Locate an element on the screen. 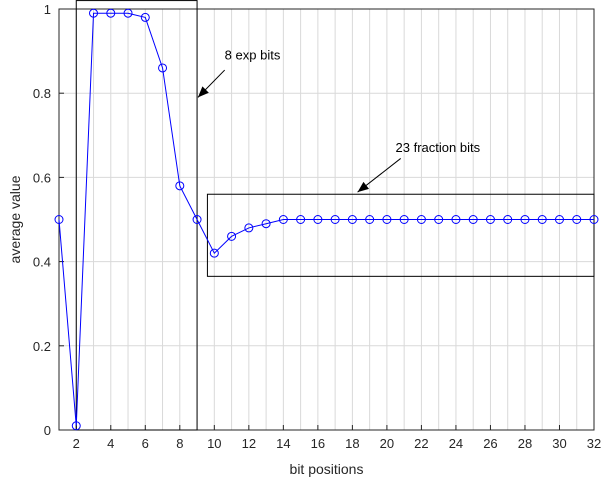 This screenshot has height=482, width=602. y-tick-label: 1 is located at coordinates (47, 9).